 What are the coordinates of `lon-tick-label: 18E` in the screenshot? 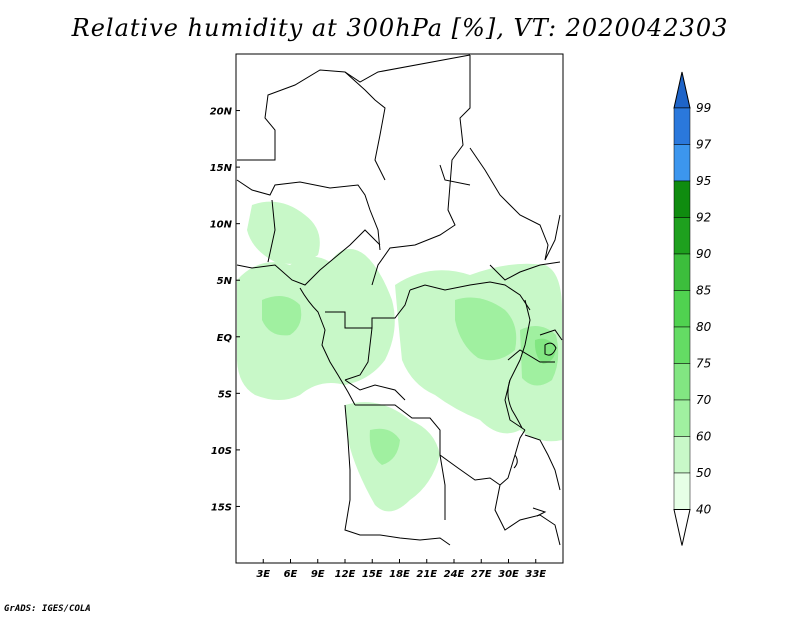 It's located at (399, 574).